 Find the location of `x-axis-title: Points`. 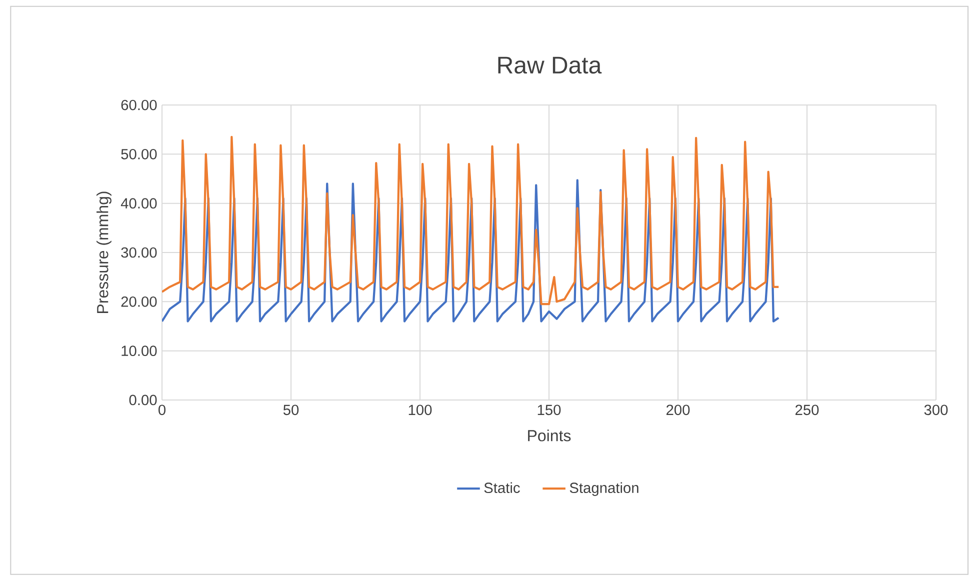

x-axis-title: Points is located at coordinates (549, 436).